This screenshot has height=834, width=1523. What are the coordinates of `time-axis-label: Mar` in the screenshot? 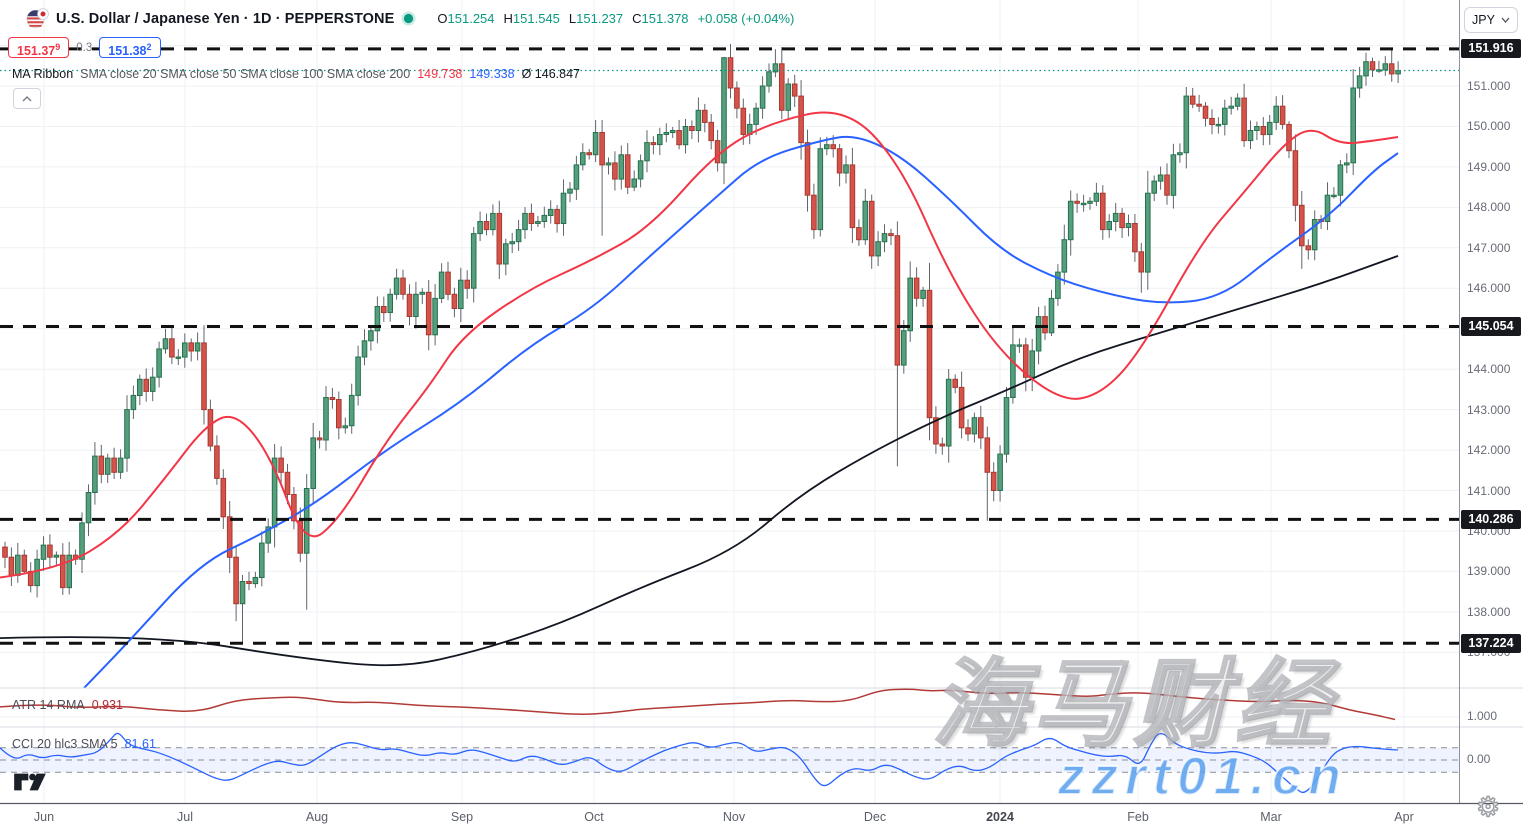 It's located at (1271, 817).